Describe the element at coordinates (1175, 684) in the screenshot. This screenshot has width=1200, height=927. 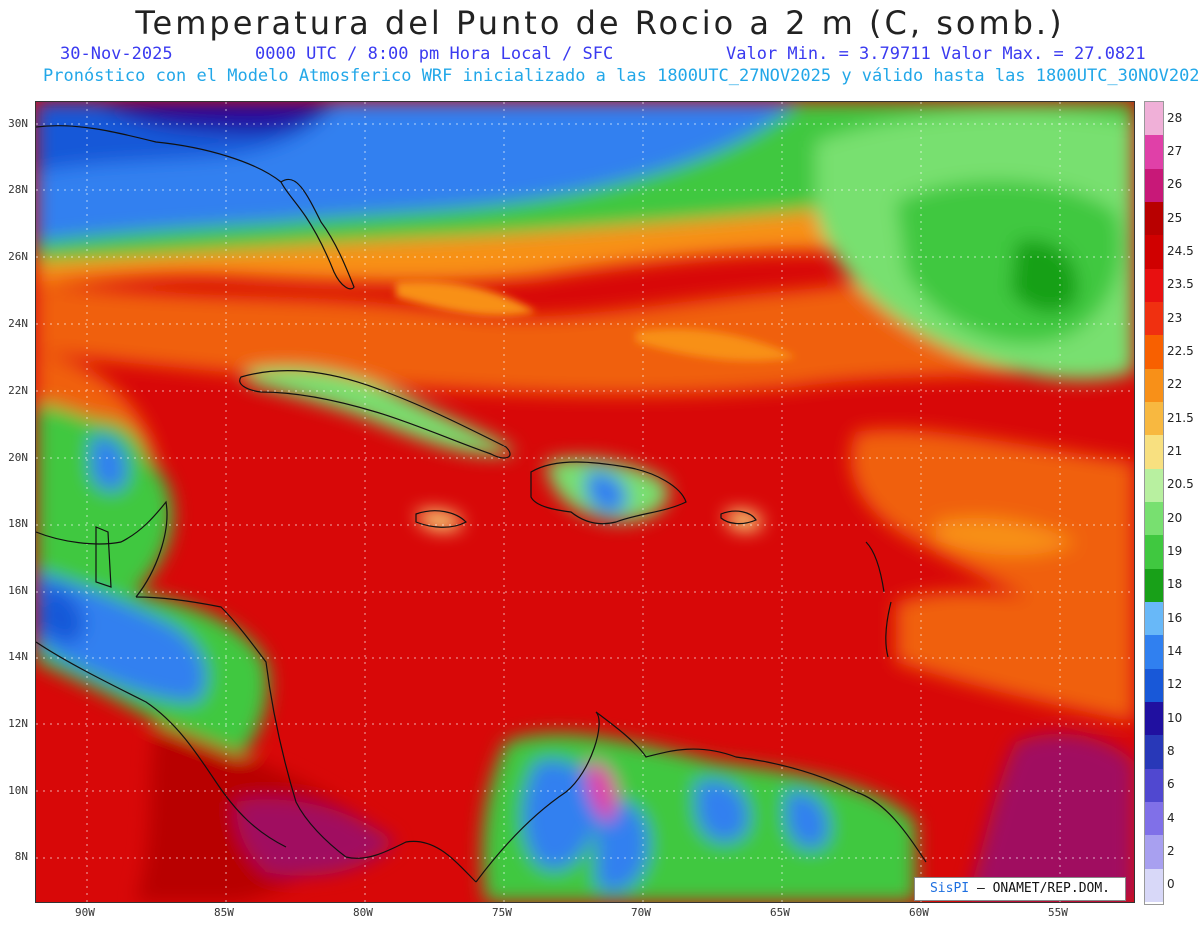
I see `colorbar-label: 12` at that location.